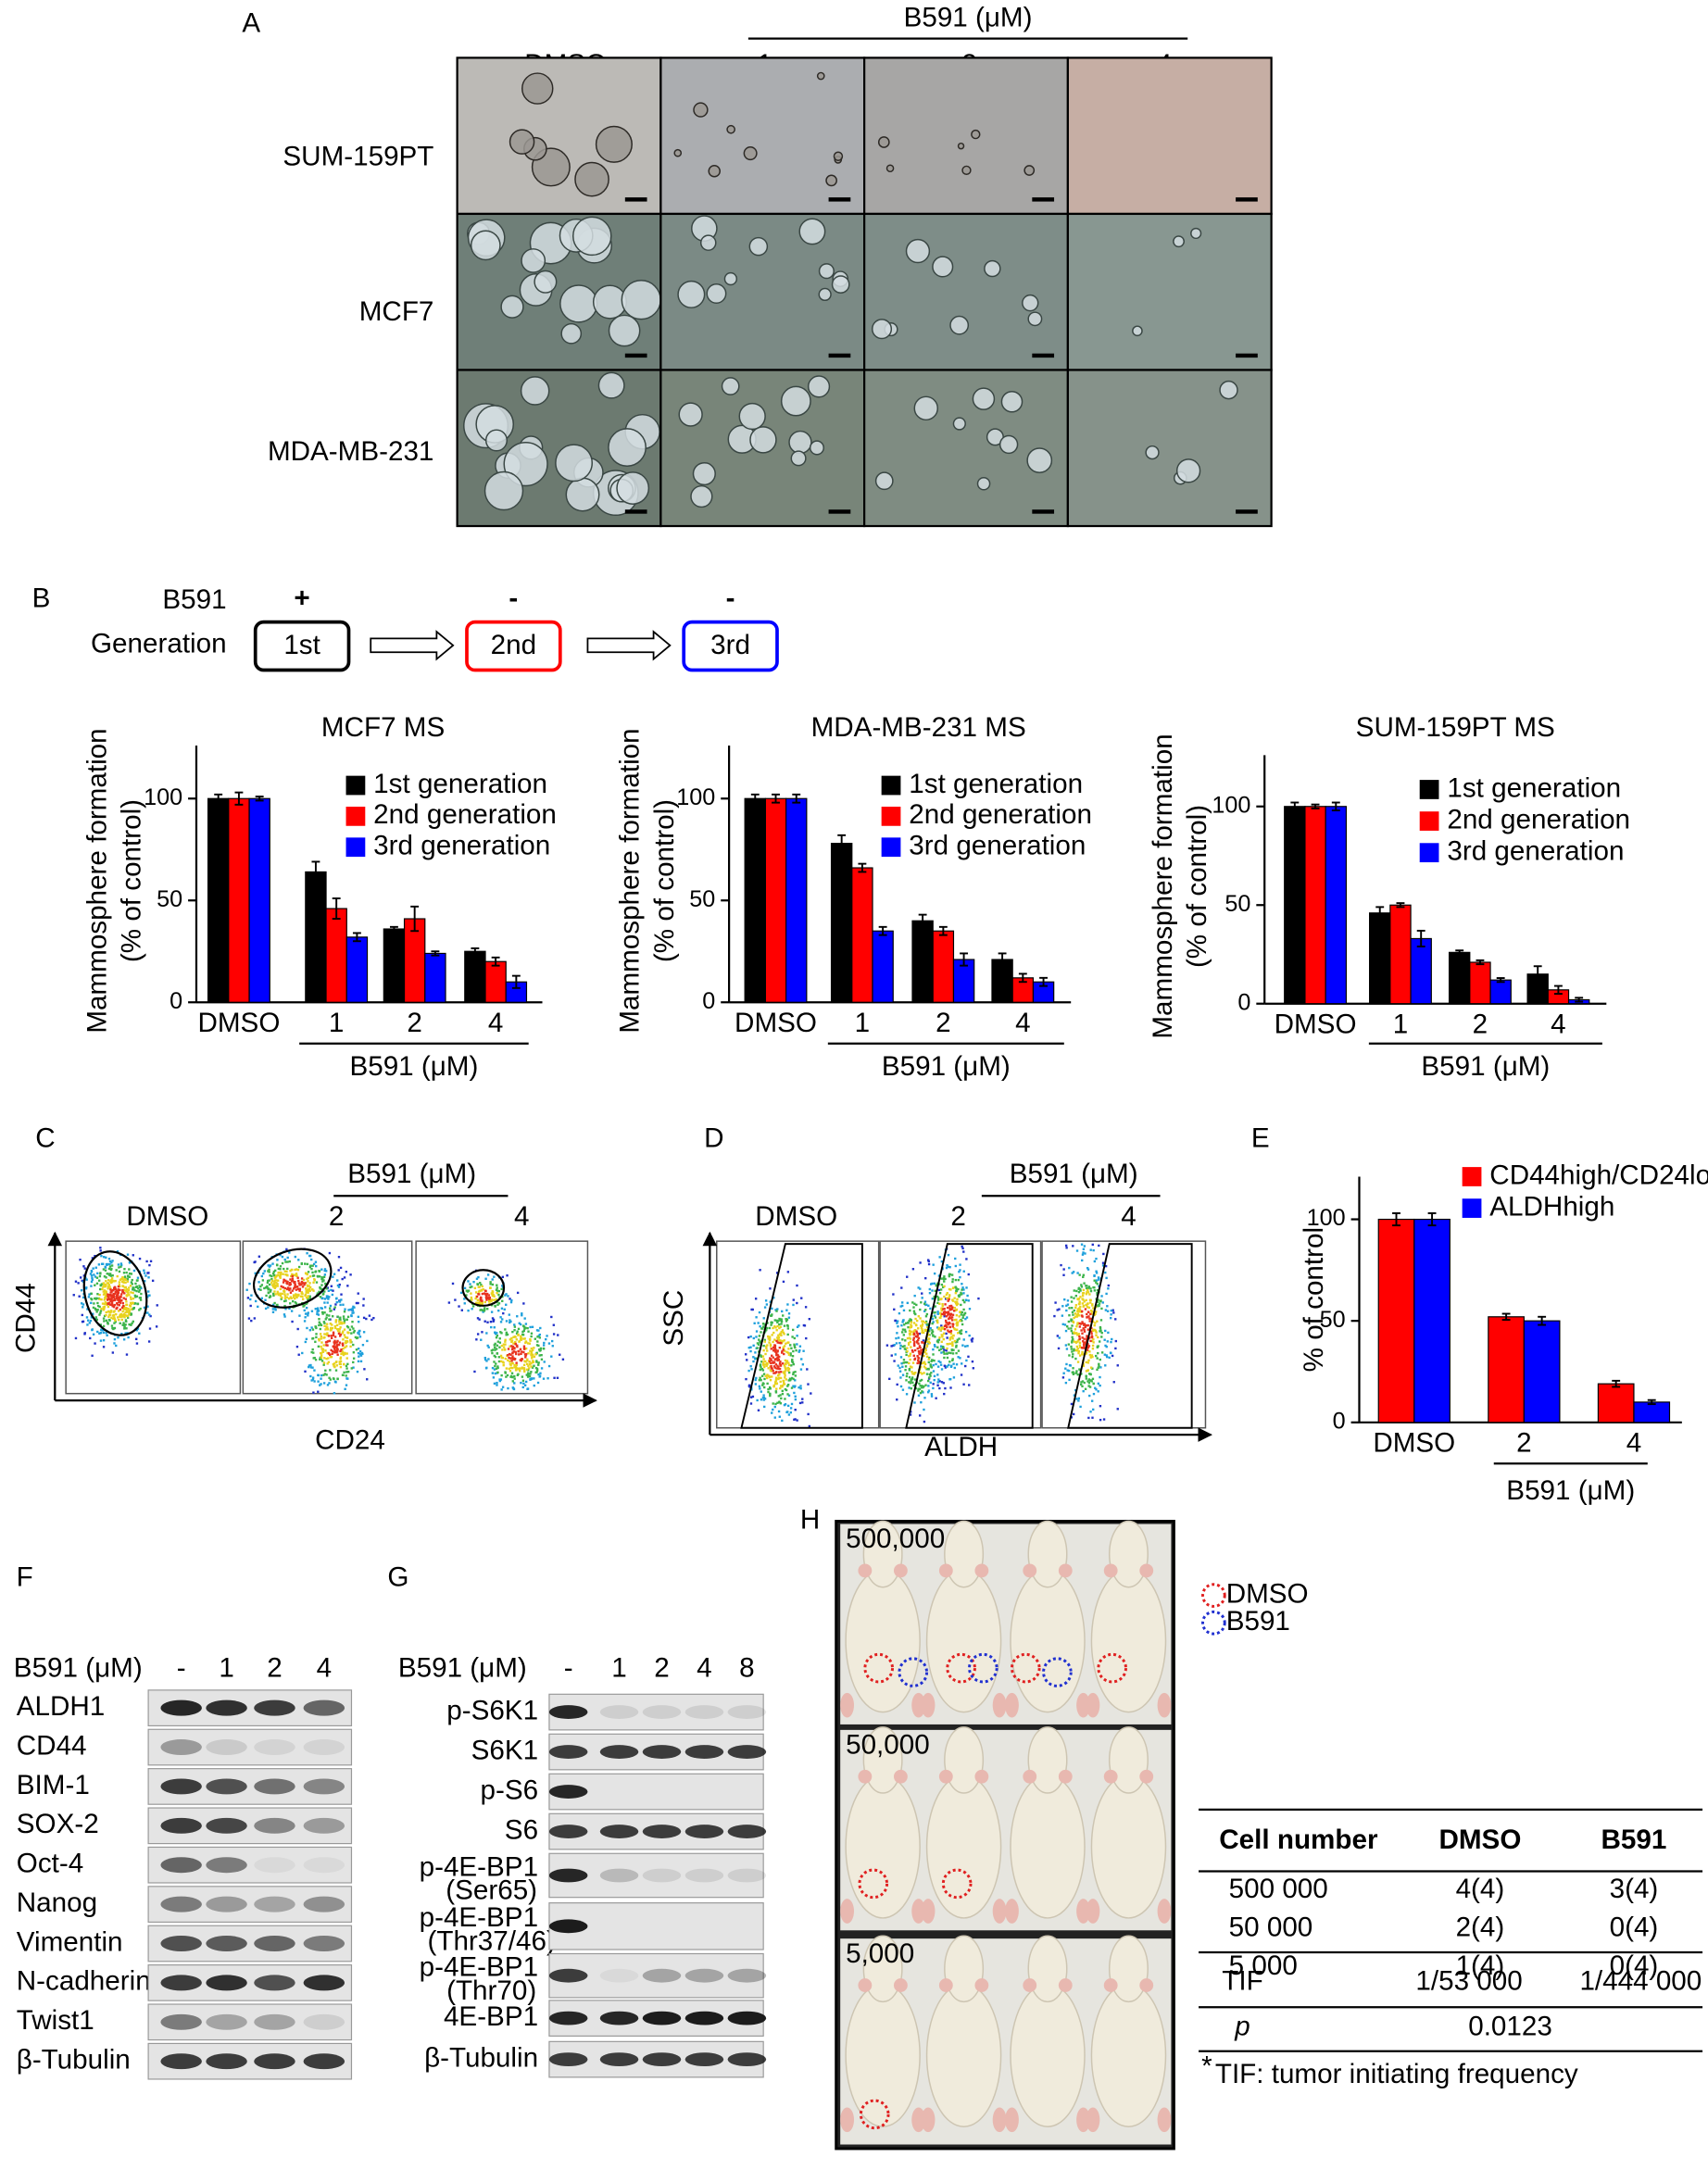  What do you see at coordinates (1228, 390) in the screenshot?
I see `sphere` at bounding box center [1228, 390].